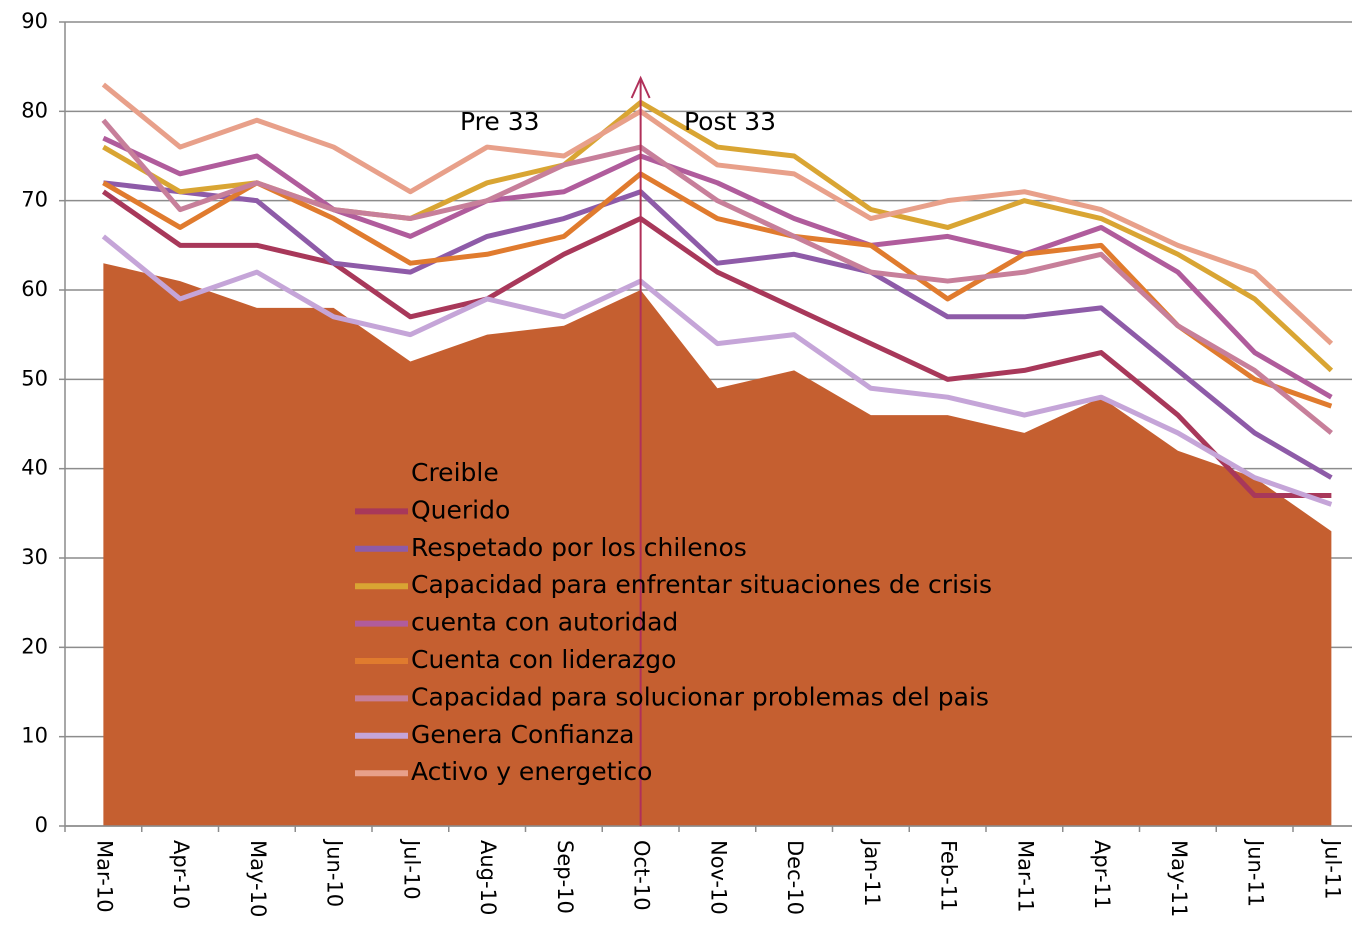 This screenshot has height=926, width=1352. I want to click on x-tick-label: Jun-10, so click(335, 872).